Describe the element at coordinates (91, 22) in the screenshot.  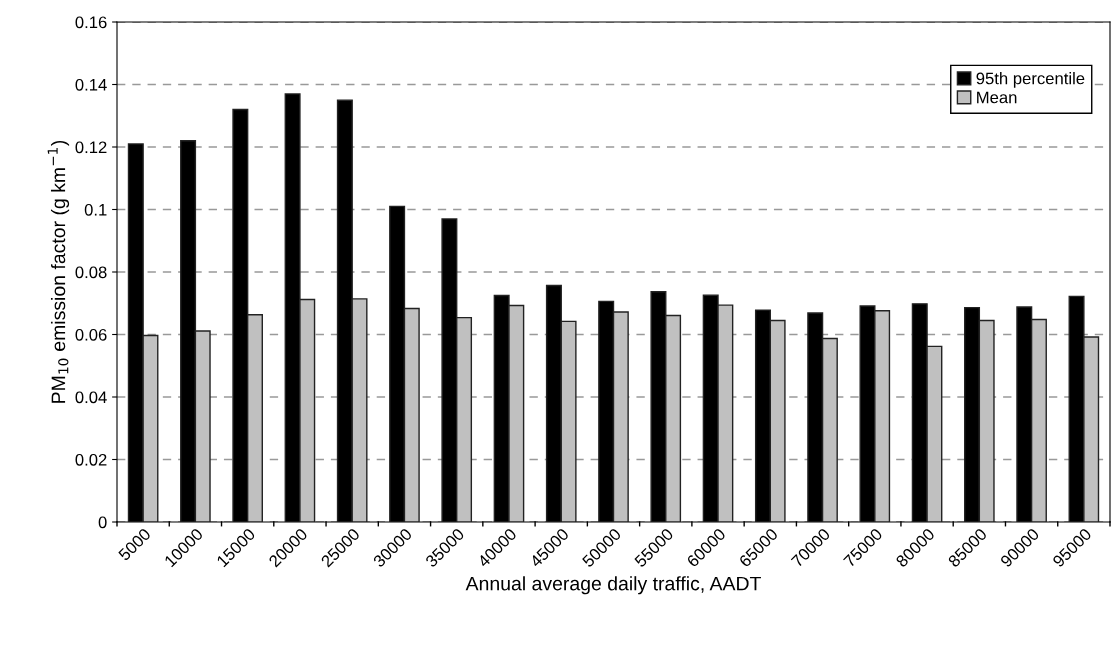
I see `y-tick-label: 0.16` at that location.